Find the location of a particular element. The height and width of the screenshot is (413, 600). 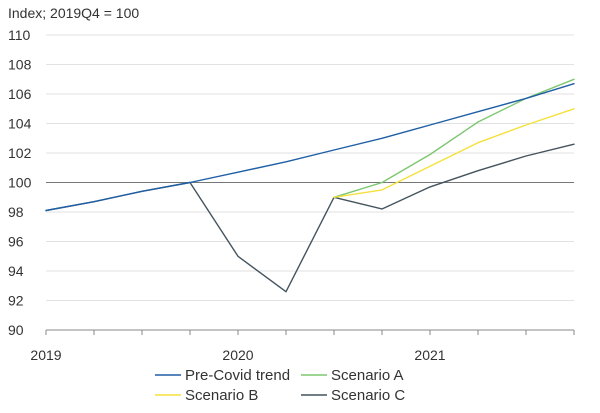

y-tick-label: 90 is located at coordinates (16, 330).